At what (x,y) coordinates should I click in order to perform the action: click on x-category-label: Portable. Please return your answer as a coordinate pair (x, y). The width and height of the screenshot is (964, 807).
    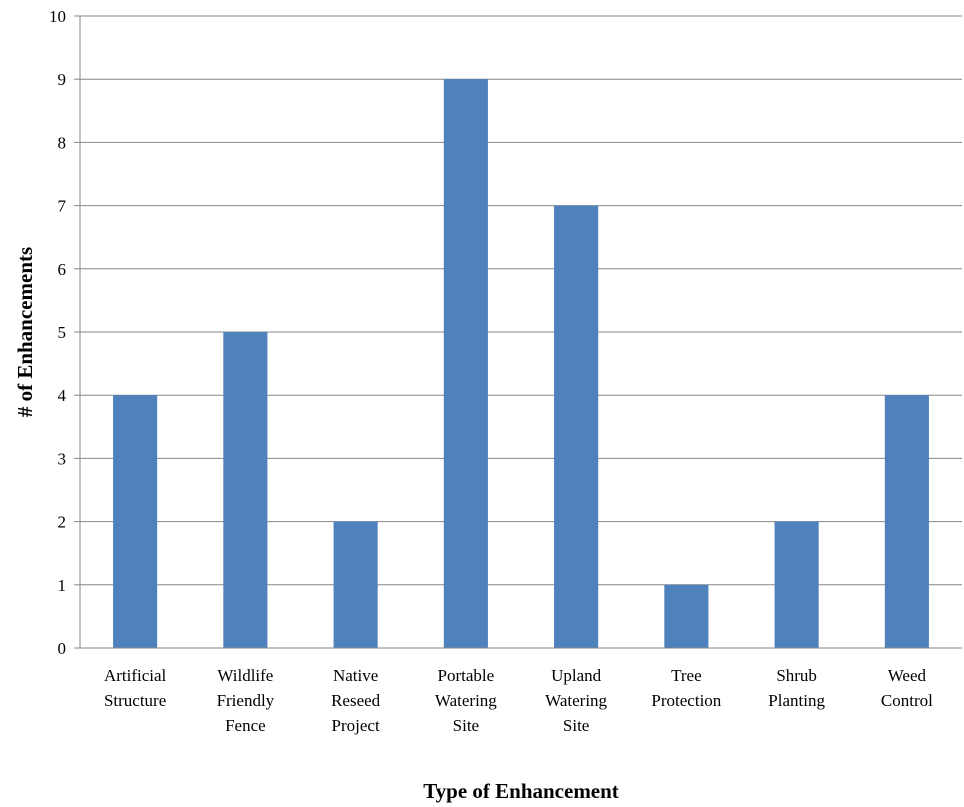
    Looking at the image, I should click on (466, 675).